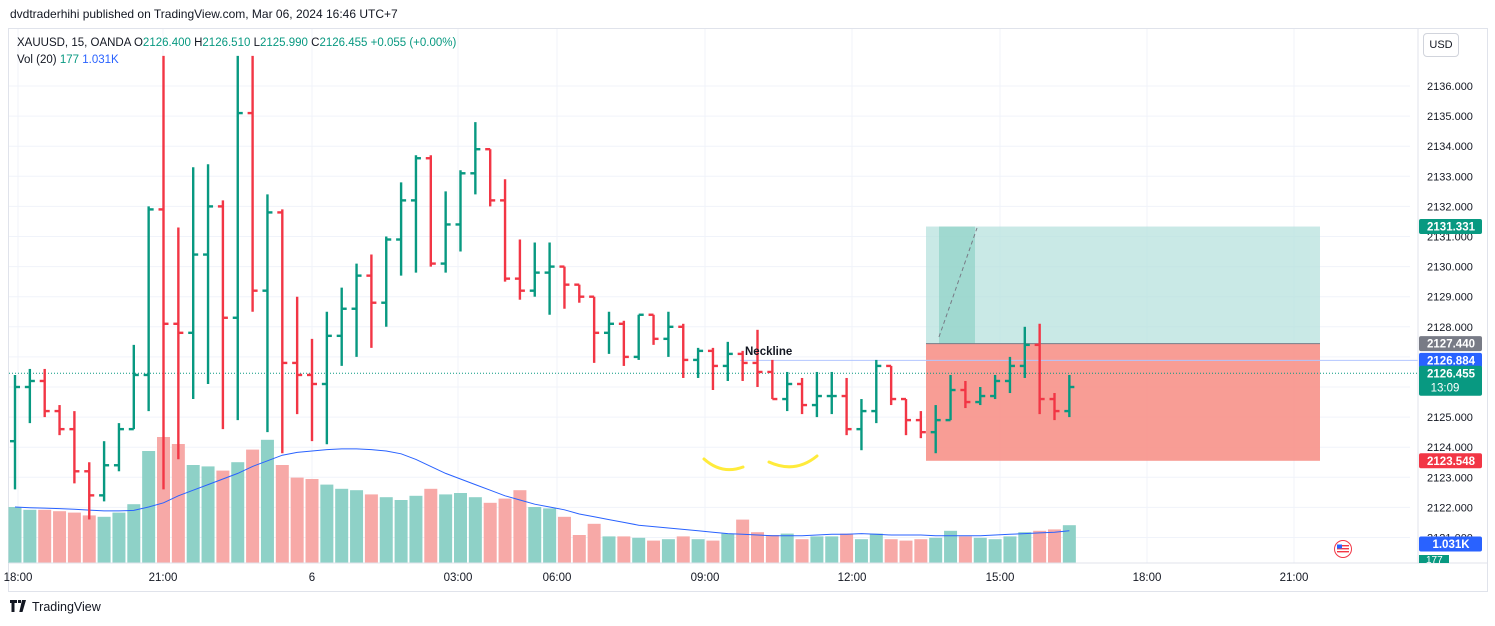  Describe the element at coordinates (1123, 285) in the screenshot. I see `target-zone` at that location.